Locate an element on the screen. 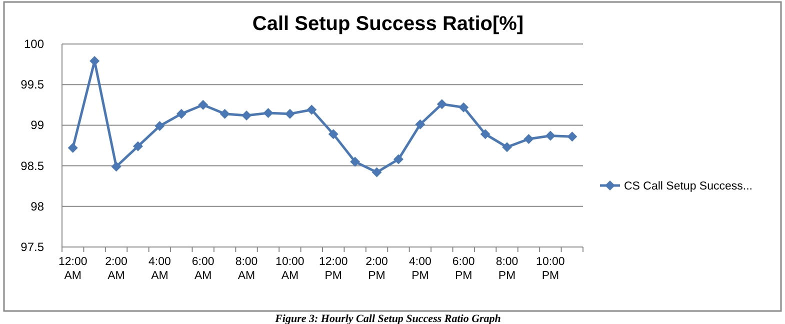 This screenshot has width=785, height=324. x-tick-label: 6:00 PM is located at coordinates (463, 269).